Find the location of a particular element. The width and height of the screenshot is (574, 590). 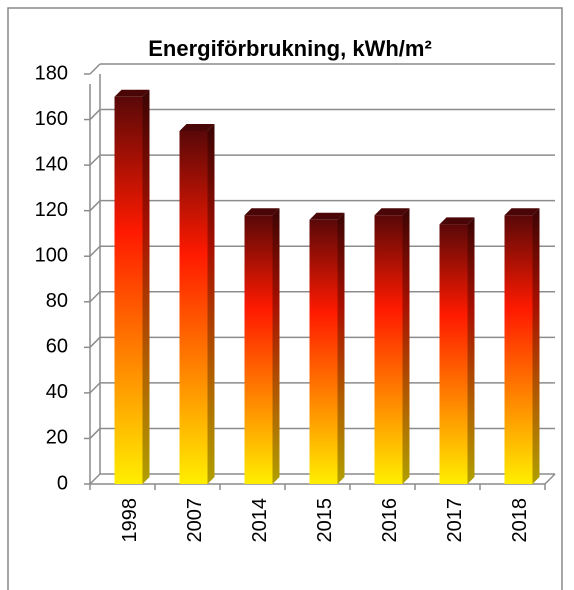

y-tick-label: 140 is located at coordinates (51, 164).